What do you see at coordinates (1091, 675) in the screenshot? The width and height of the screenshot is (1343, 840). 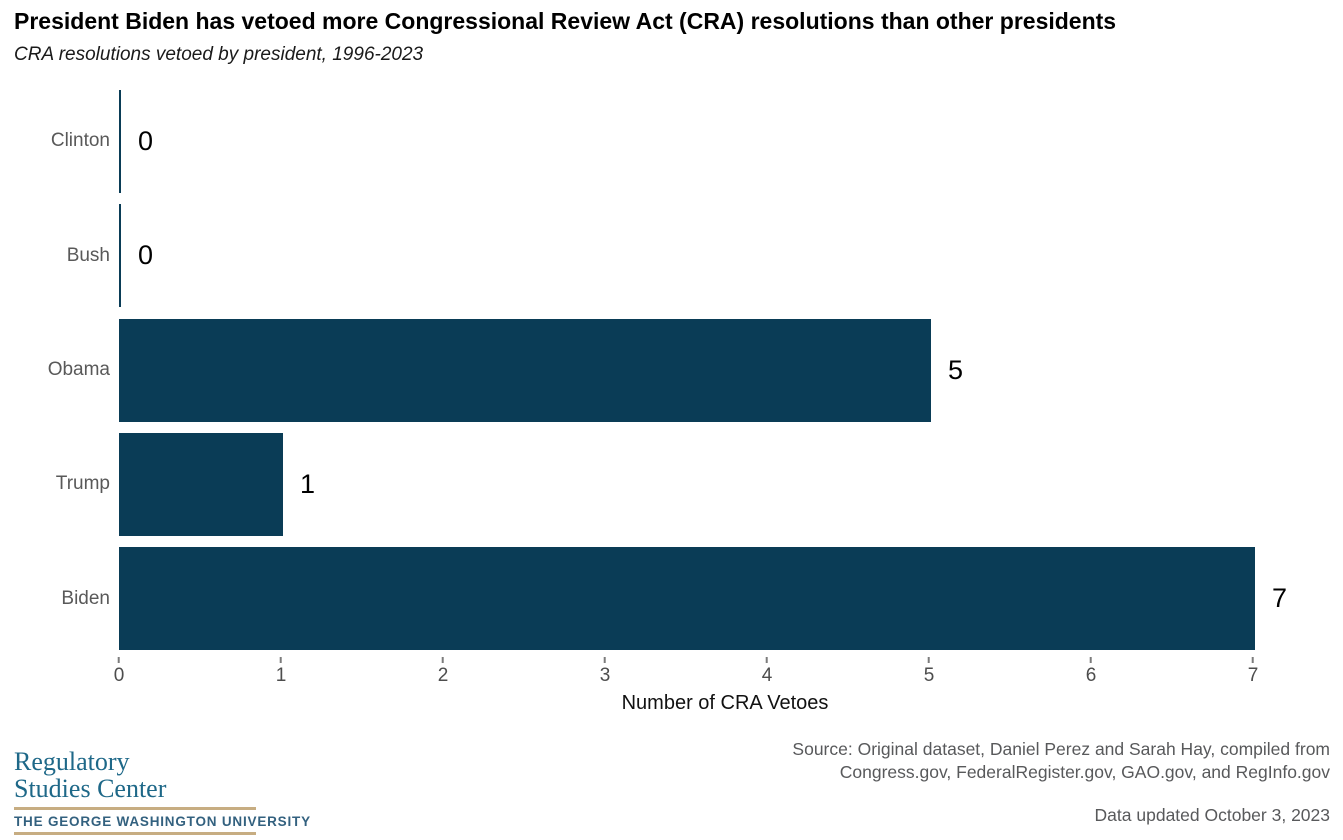 I see `tick-label: 6` at bounding box center [1091, 675].